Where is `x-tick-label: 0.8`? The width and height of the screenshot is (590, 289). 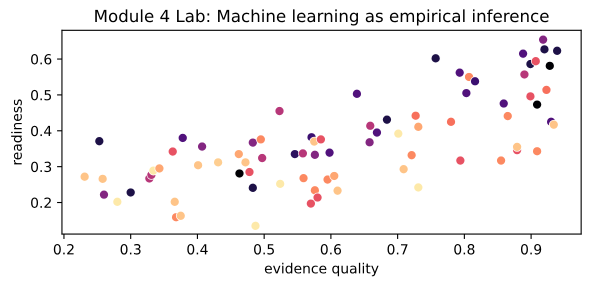
x-tick-label: 0.8 is located at coordinates (464, 249).